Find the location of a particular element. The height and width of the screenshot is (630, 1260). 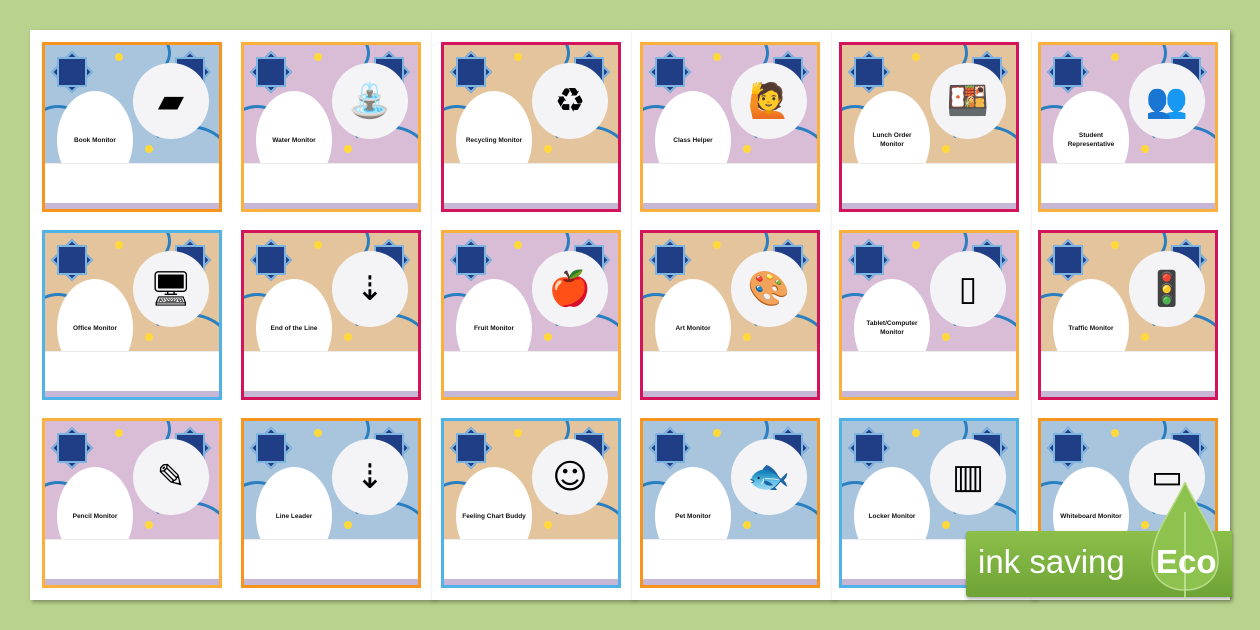

role-card: 🙋 Class Helper is located at coordinates (730, 127).